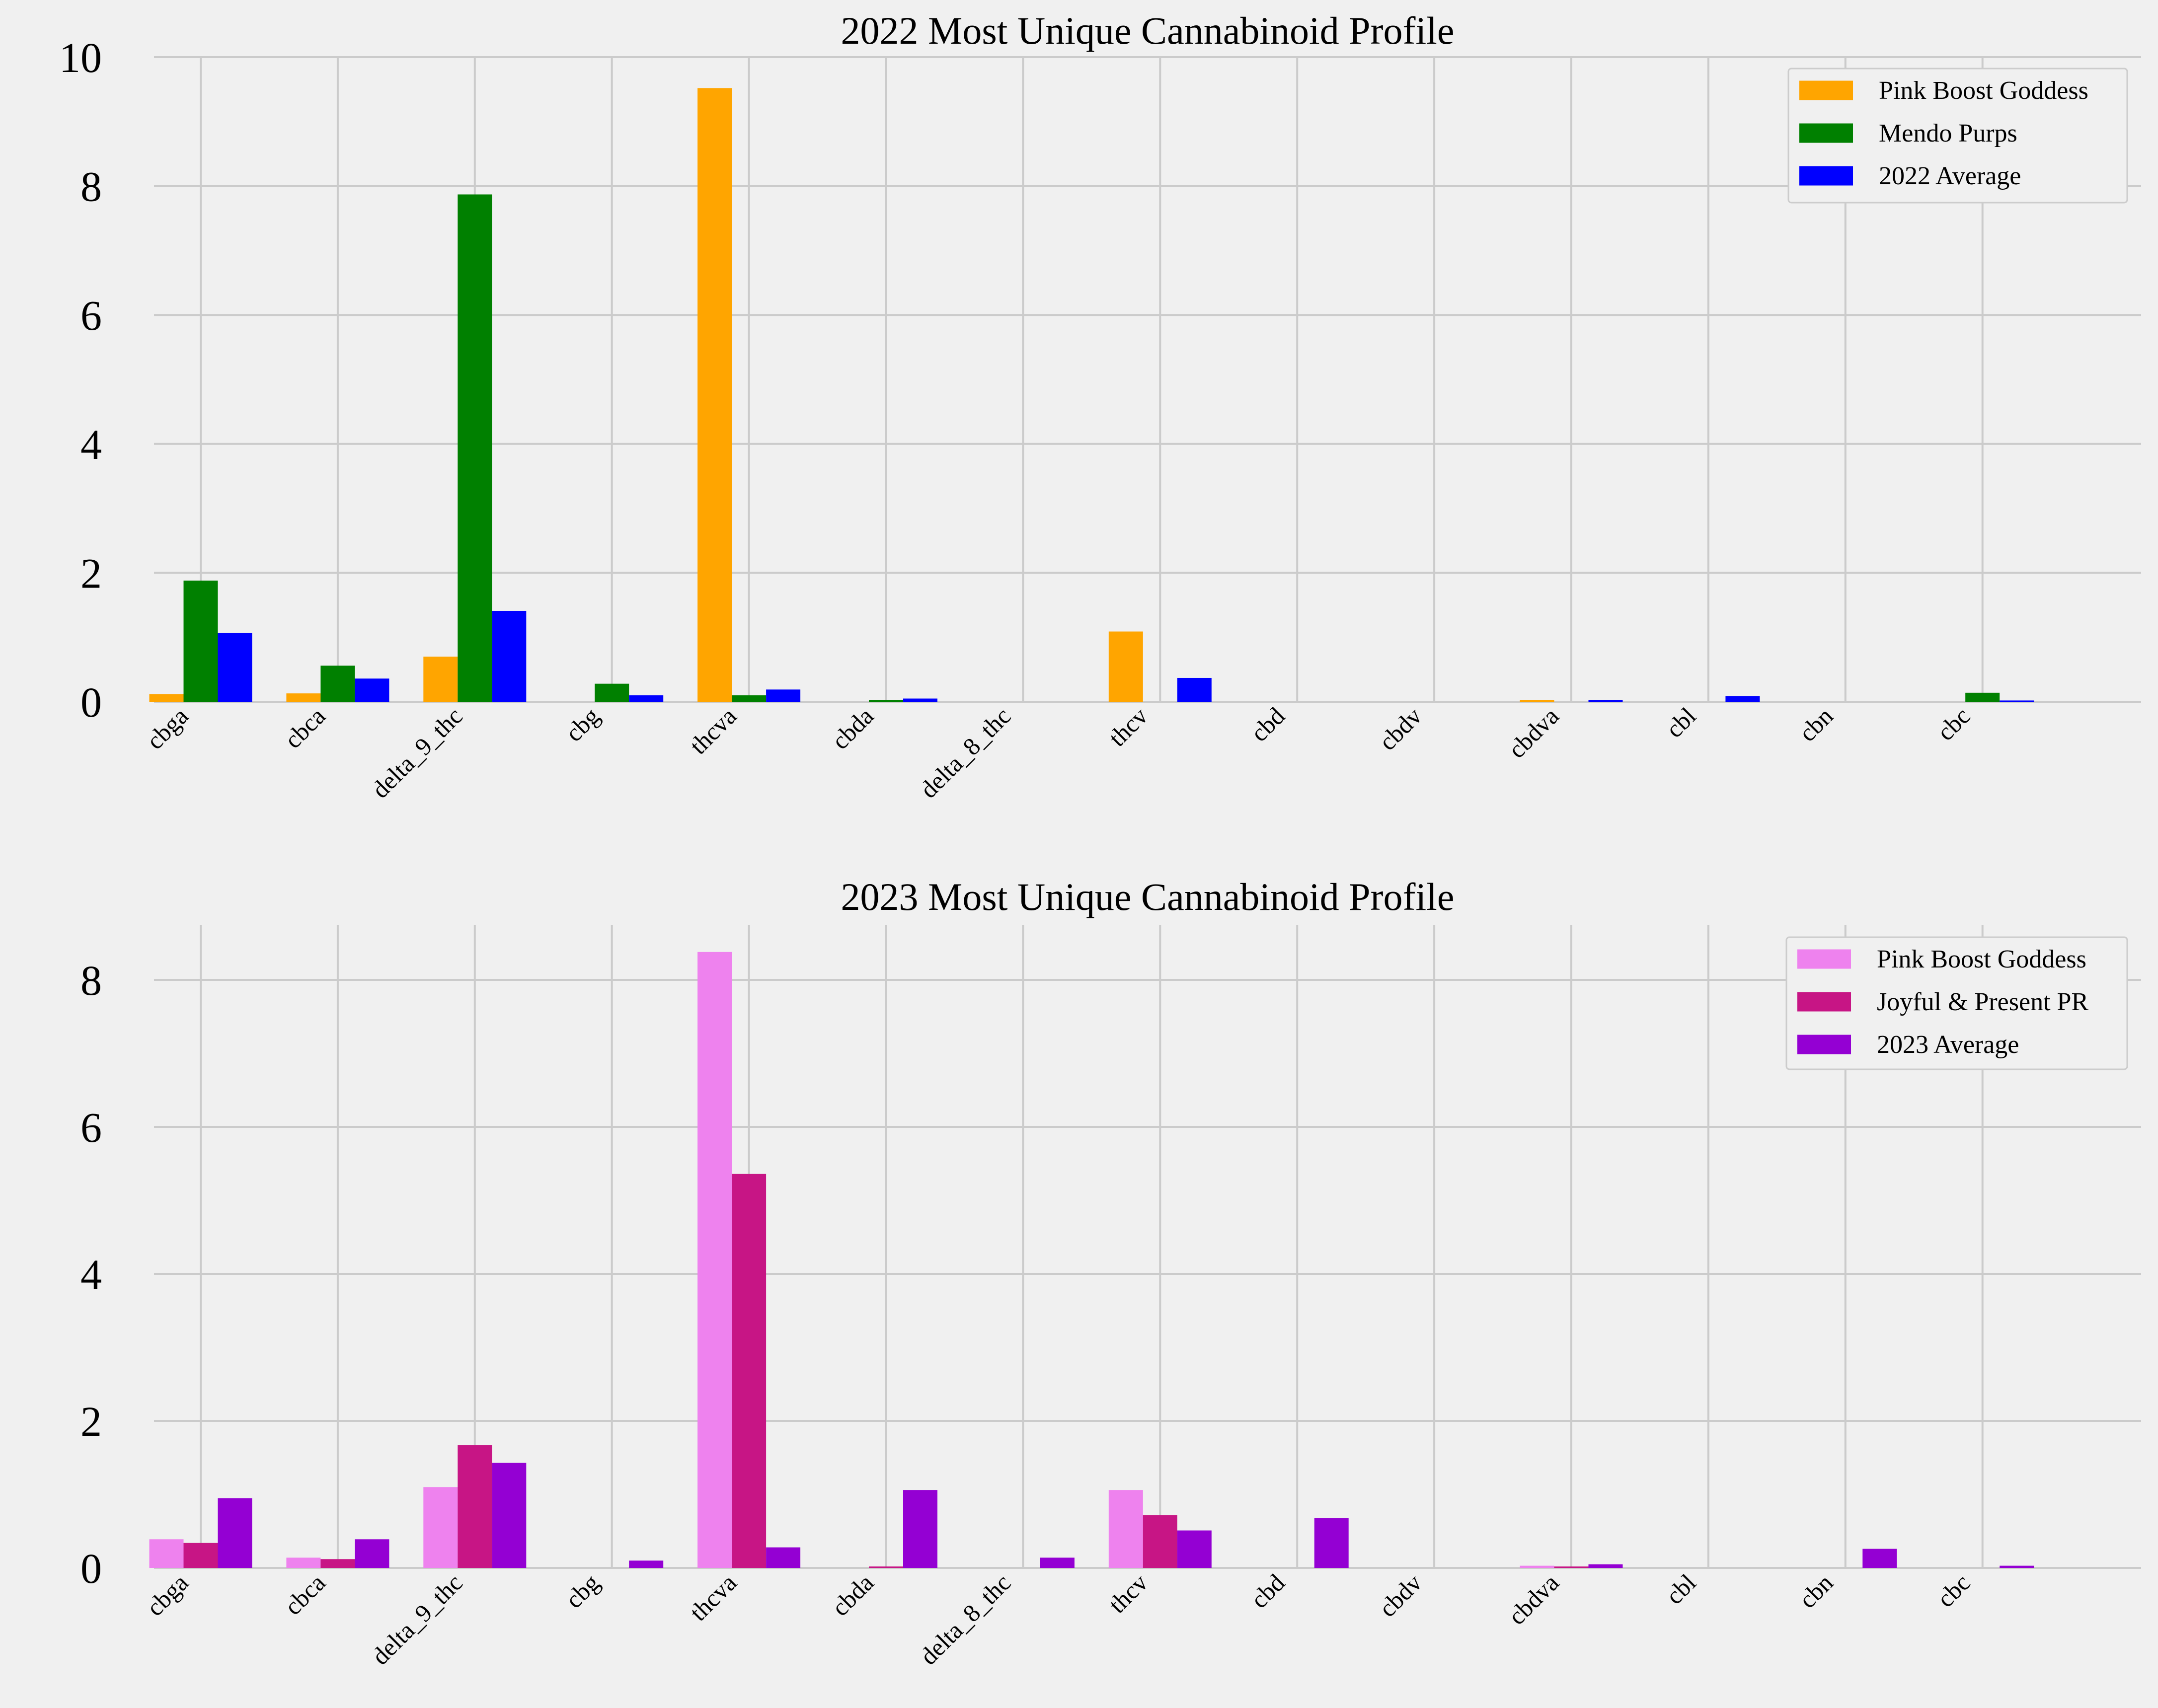  What do you see at coordinates (1194, 689) in the screenshot?
I see `bar-2022-average-thcv` at bounding box center [1194, 689].